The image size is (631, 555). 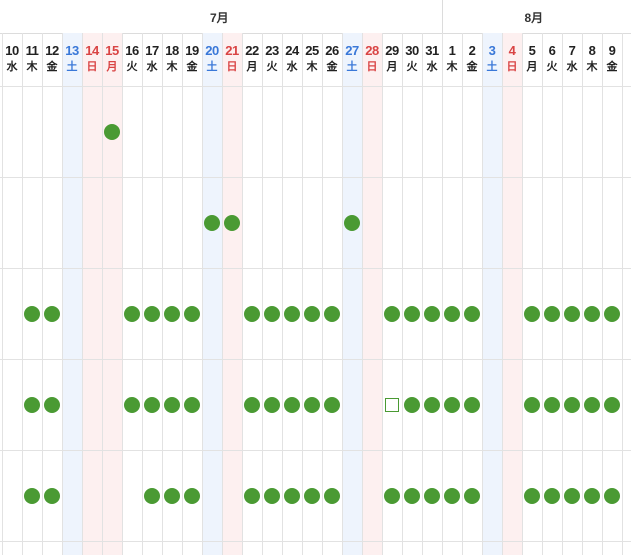 I want to click on day-number: 3, so click(x=492, y=50).